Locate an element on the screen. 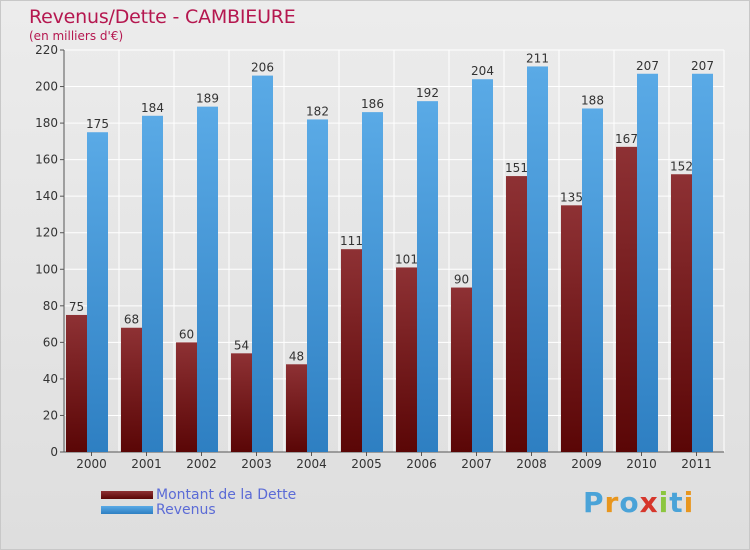  x-tick-label-2001: 2001 is located at coordinates (146, 464).